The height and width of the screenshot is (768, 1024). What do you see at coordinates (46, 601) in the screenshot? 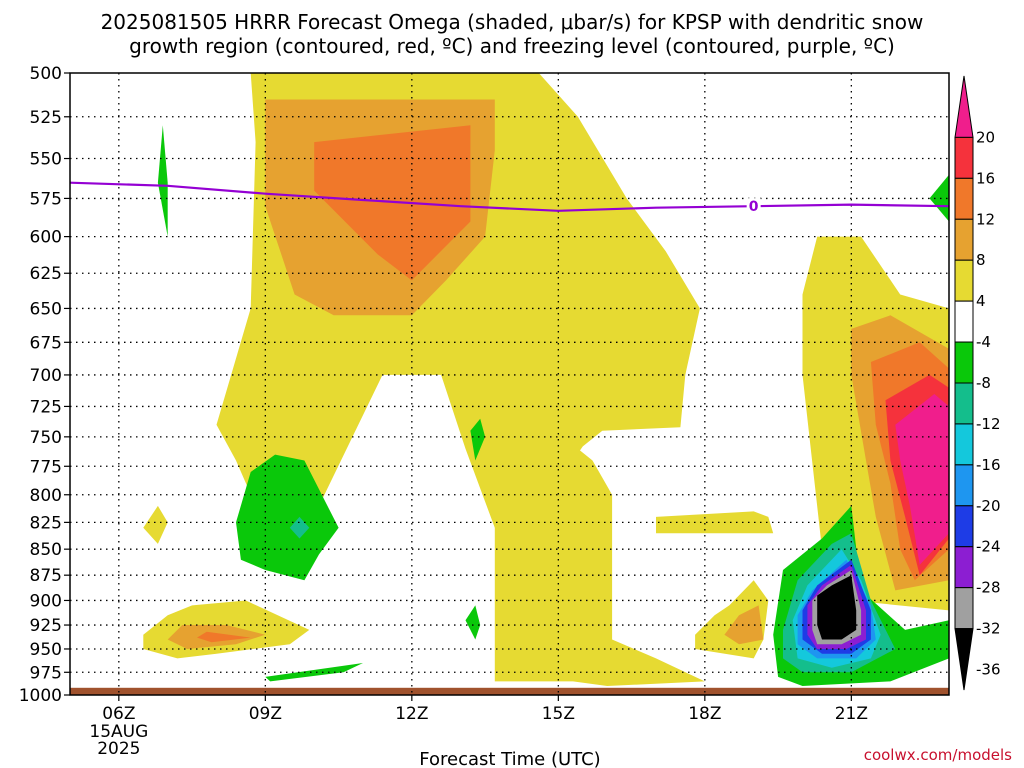
I see `y-tick-label-900: 900` at bounding box center [46, 601].